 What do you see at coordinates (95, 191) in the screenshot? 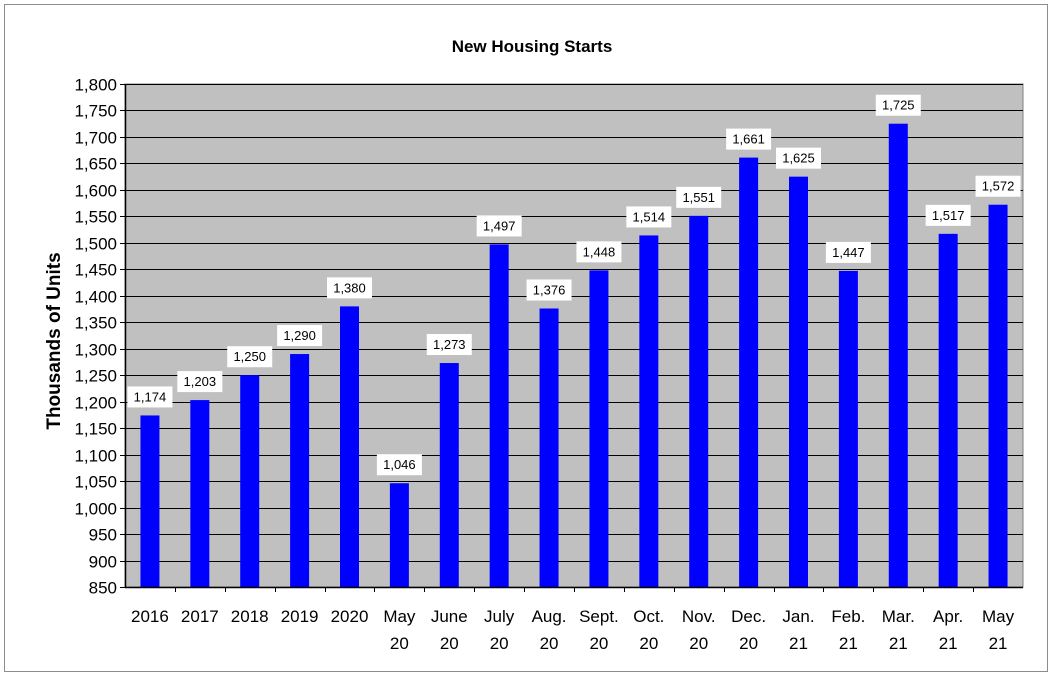
I see `y-tick-label: 1,600` at bounding box center [95, 191].